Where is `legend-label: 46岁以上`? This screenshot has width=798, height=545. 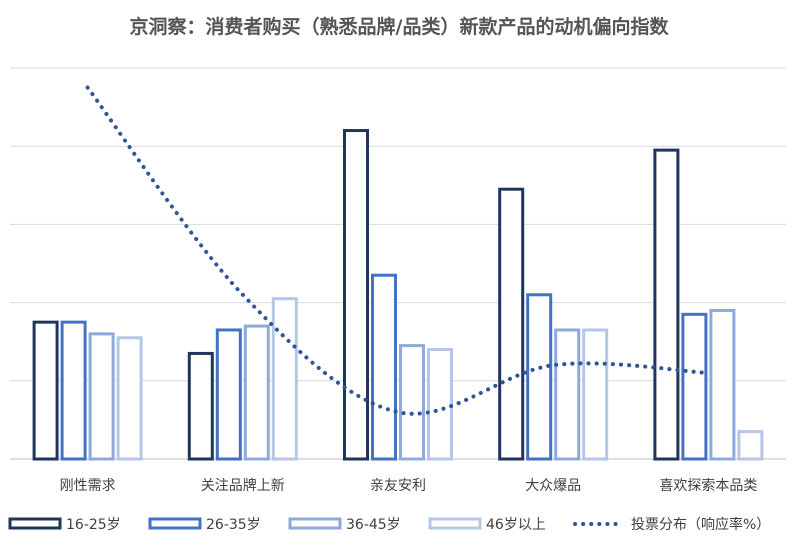 legend-label: 46岁以上 is located at coordinates (516, 525).